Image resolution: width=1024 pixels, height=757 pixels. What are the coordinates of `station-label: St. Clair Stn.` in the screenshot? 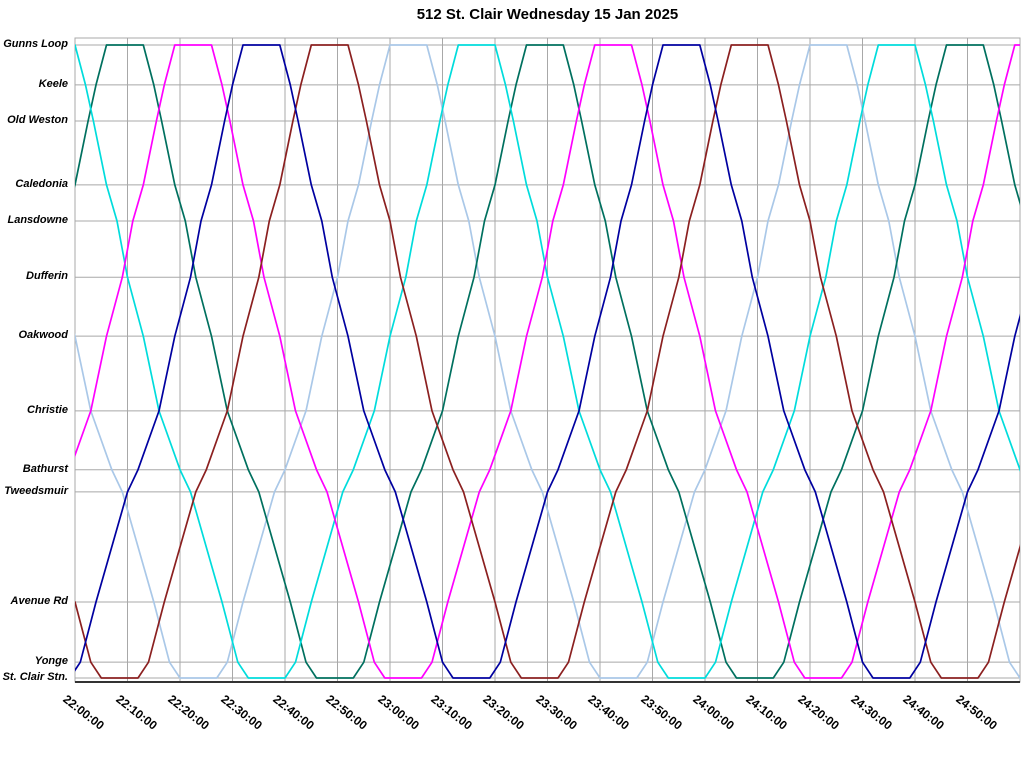 It's located at (35, 677).